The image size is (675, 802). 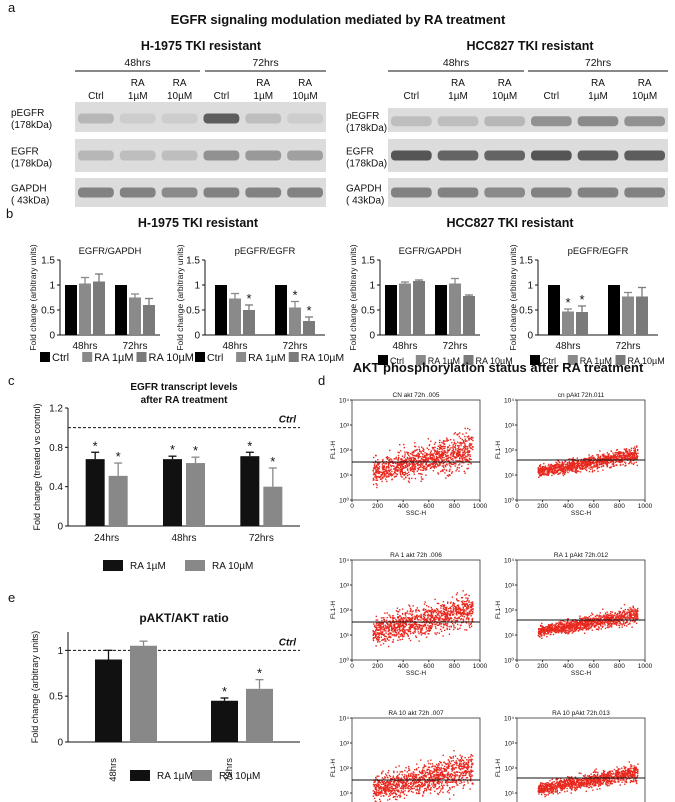 What do you see at coordinates (11, 380) in the screenshot?
I see `panel-c-label: c` at bounding box center [11, 380].